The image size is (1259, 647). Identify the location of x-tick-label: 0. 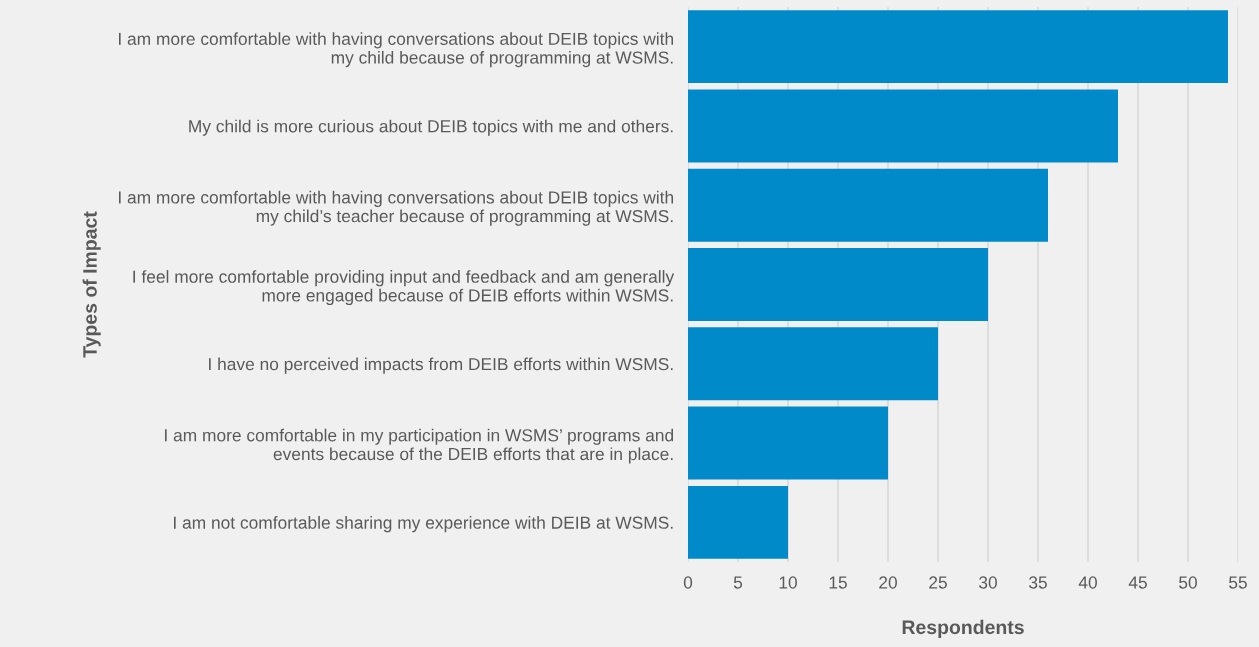
(688, 582).